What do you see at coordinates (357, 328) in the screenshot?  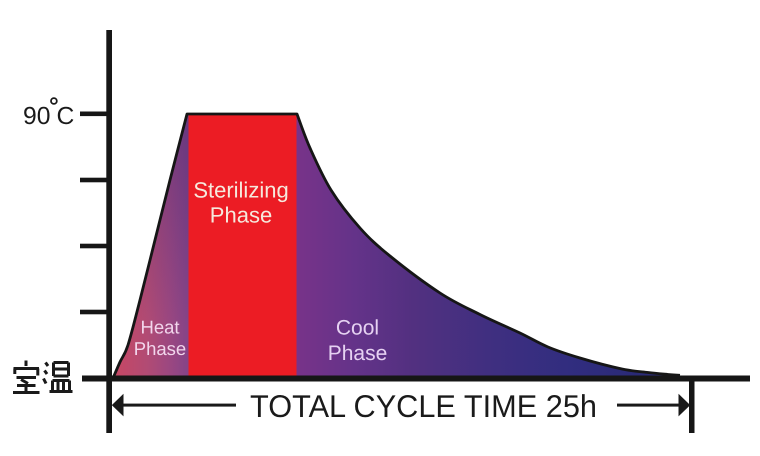 I see `svg-text: Cool` at bounding box center [357, 328].